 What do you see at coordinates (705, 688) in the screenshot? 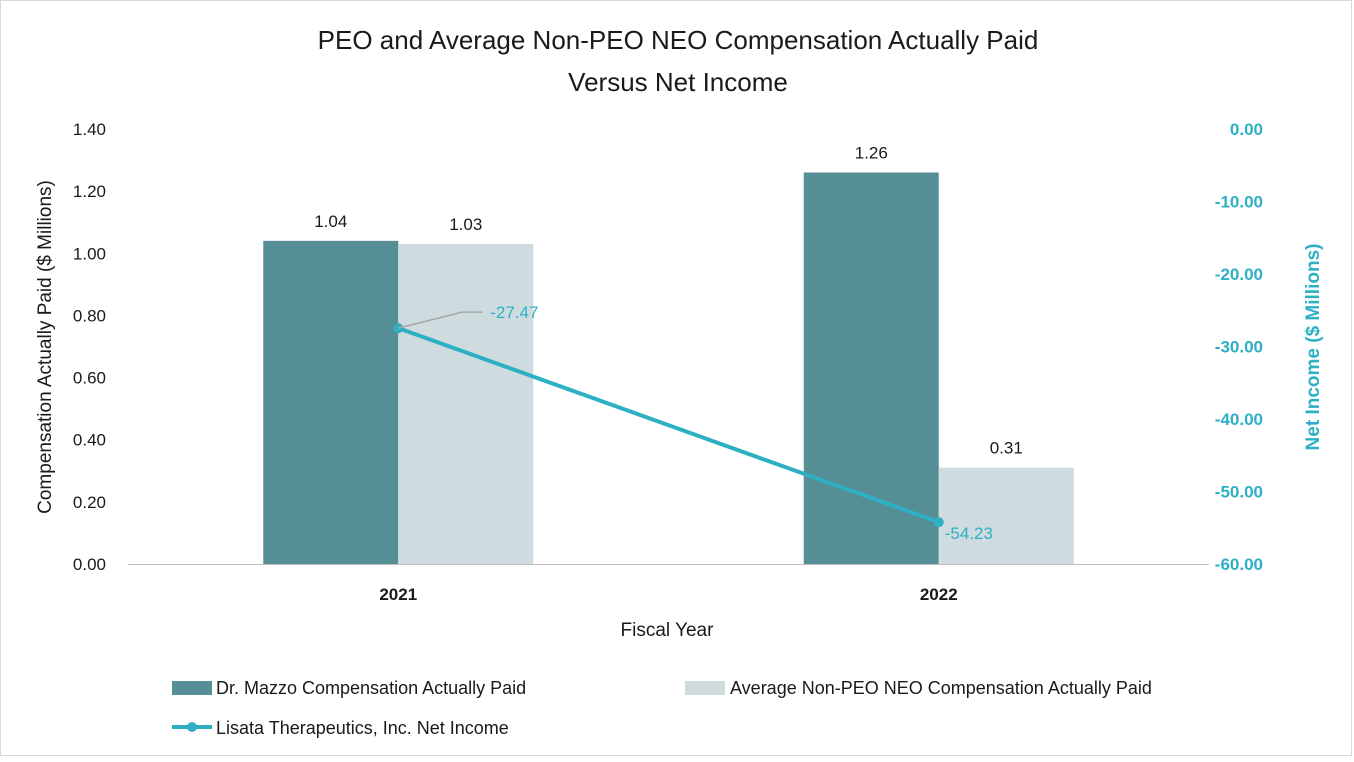
I see `legend-swatch-non-peo` at bounding box center [705, 688].